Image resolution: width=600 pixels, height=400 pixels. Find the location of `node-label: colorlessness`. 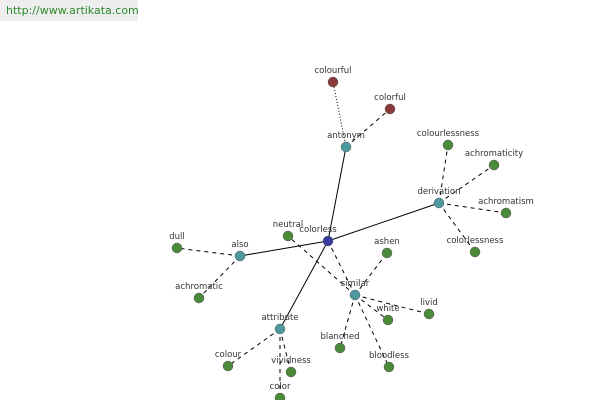

node-label: colorlessness is located at coordinates (475, 241).